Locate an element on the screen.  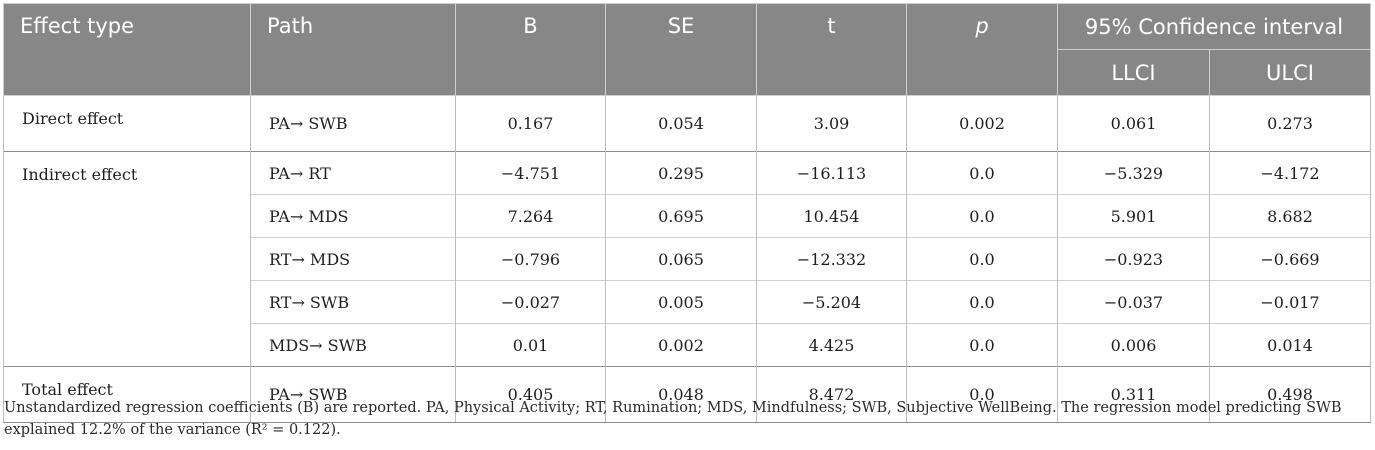
cell-se: 0.695 is located at coordinates (681, 216).